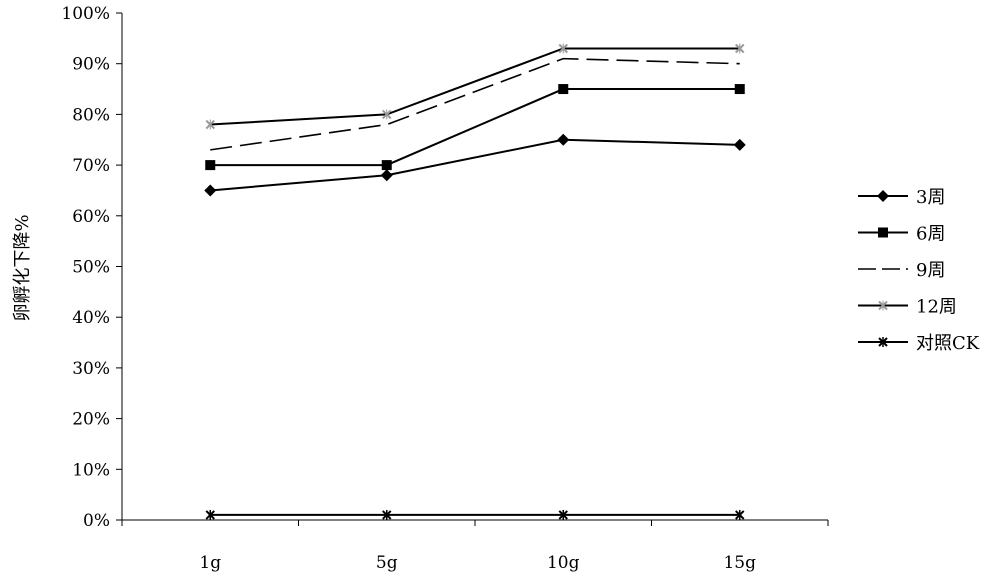  I want to click on x-tick-label: 1g, so click(210, 563).